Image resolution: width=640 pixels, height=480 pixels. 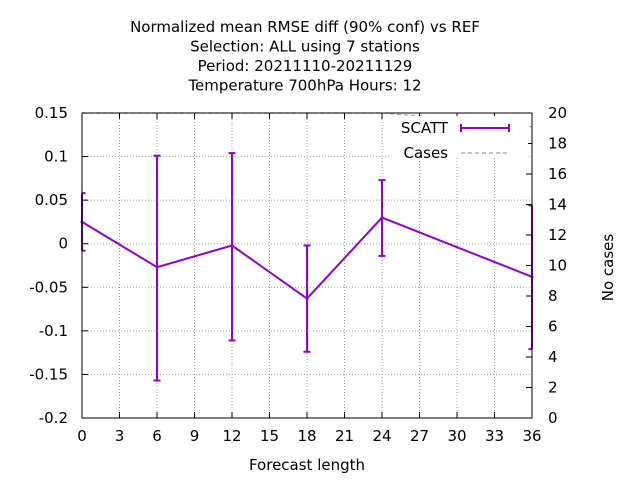 What do you see at coordinates (305, 47) in the screenshot?
I see `title-line: Selection: ALL using 7 stations` at bounding box center [305, 47].